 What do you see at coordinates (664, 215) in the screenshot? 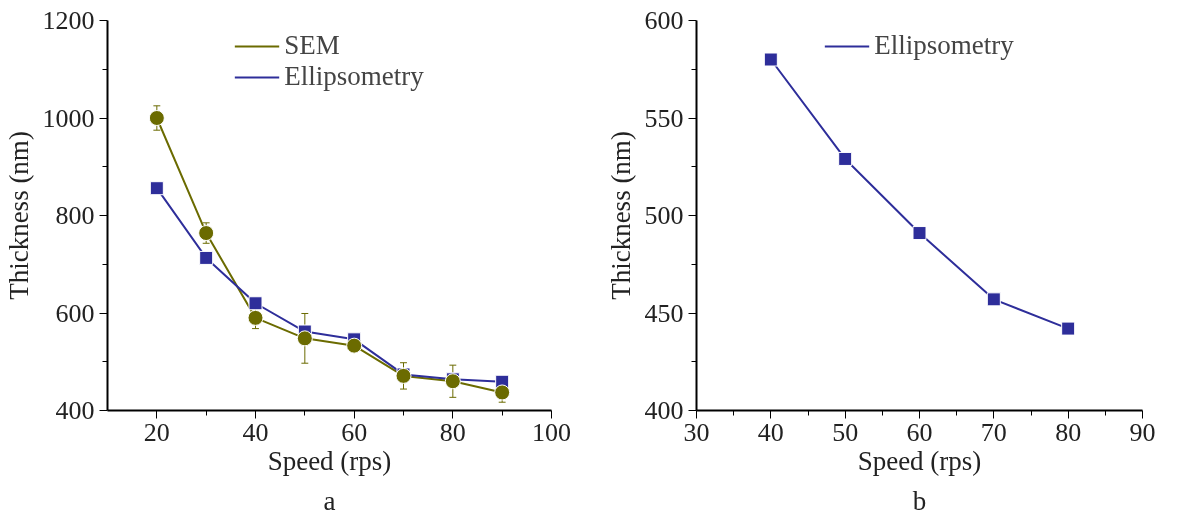
I see `y-tick-label: 500` at bounding box center [664, 215].